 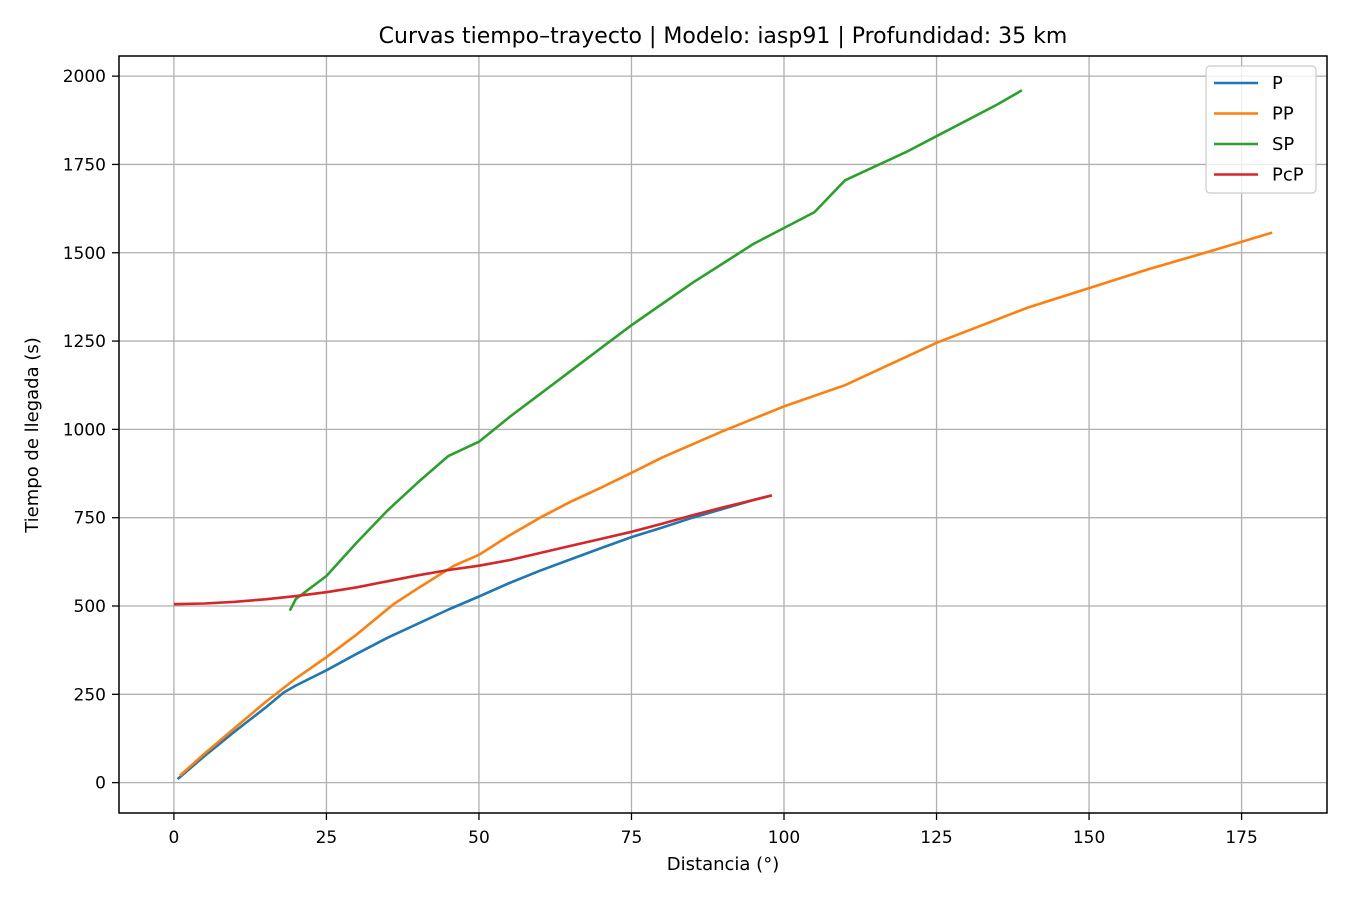 What do you see at coordinates (723, 864) in the screenshot?
I see `x-axis-label: Distancia (°)` at bounding box center [723, 864].